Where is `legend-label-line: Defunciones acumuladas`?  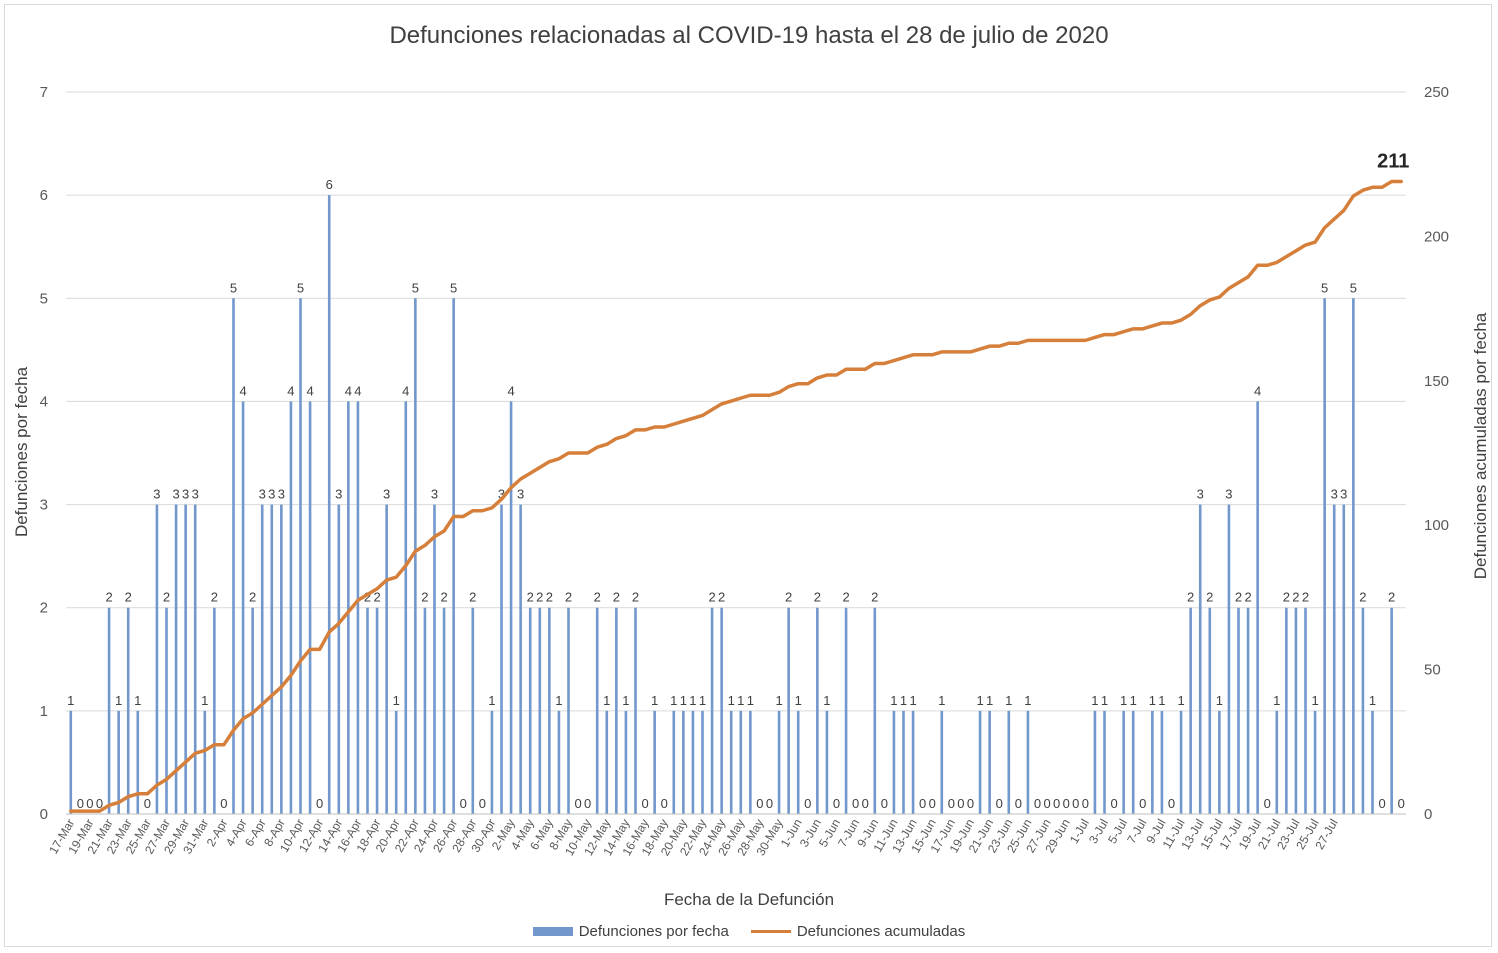
legend-label-line: Defunciones acumuladas is located at coordinates (881, 931).